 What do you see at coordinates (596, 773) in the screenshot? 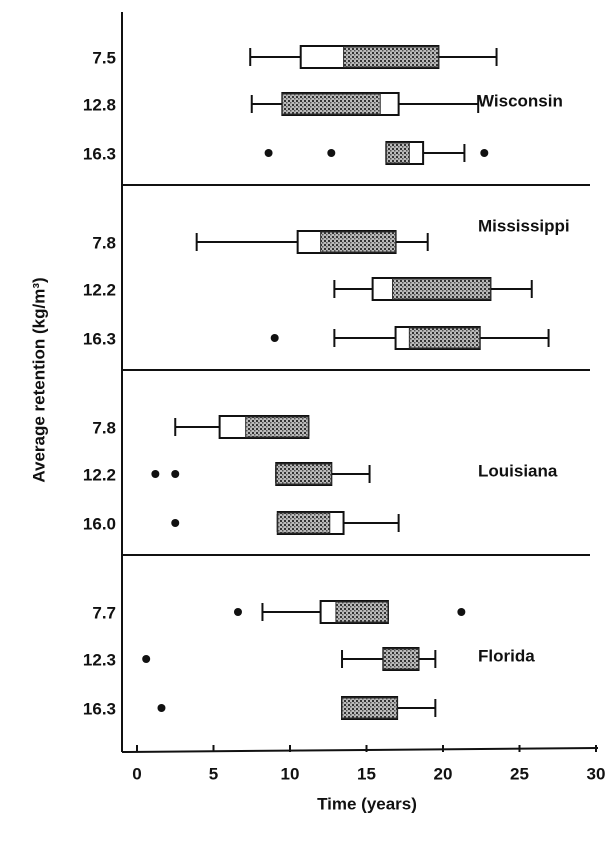
I see `x-tick-label: 30` at bounding box center [596, 773].